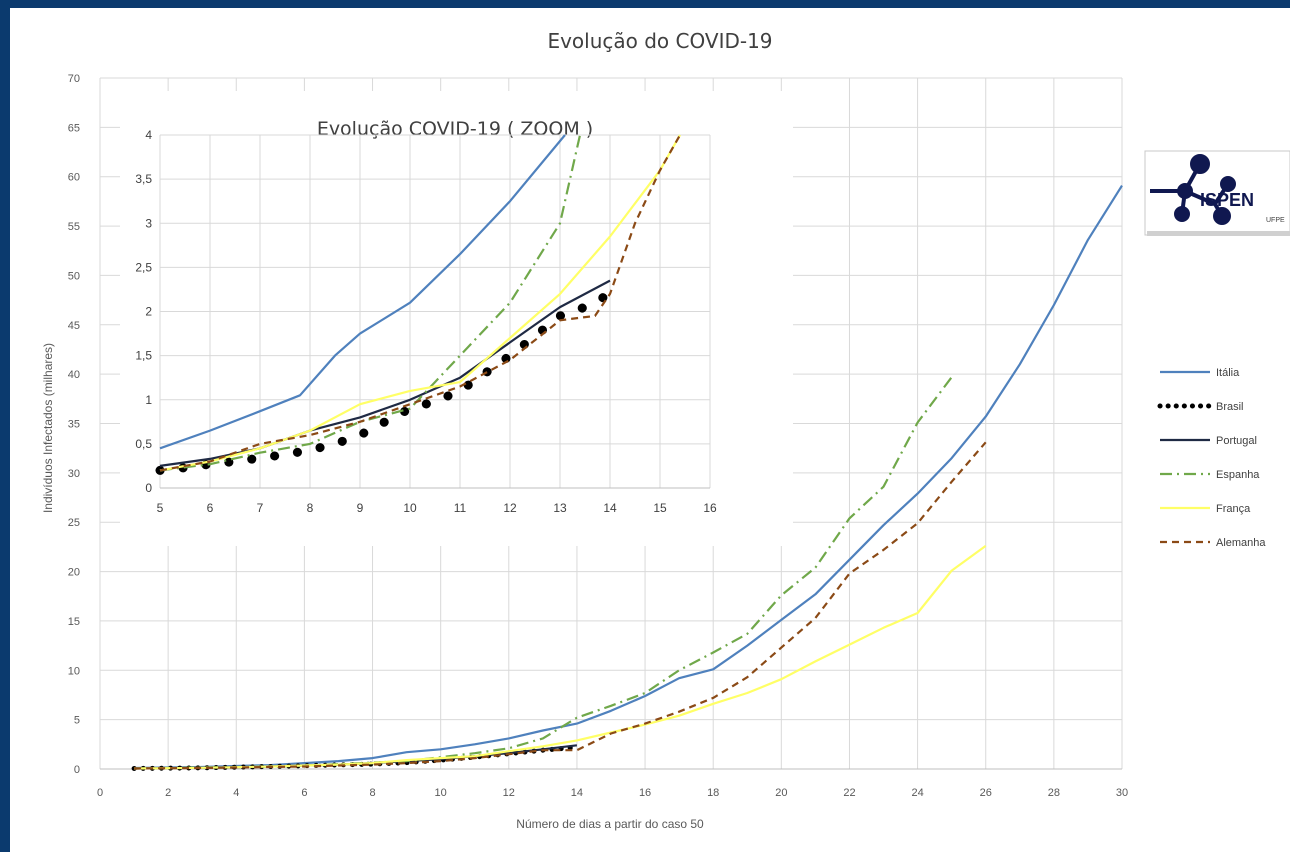 Image resolution: width=1290 pixels, height=852 pixels. Describe the element at coordinates (74, 128) in the screenshot. I see `main-y-tick-label: 65` at that location.